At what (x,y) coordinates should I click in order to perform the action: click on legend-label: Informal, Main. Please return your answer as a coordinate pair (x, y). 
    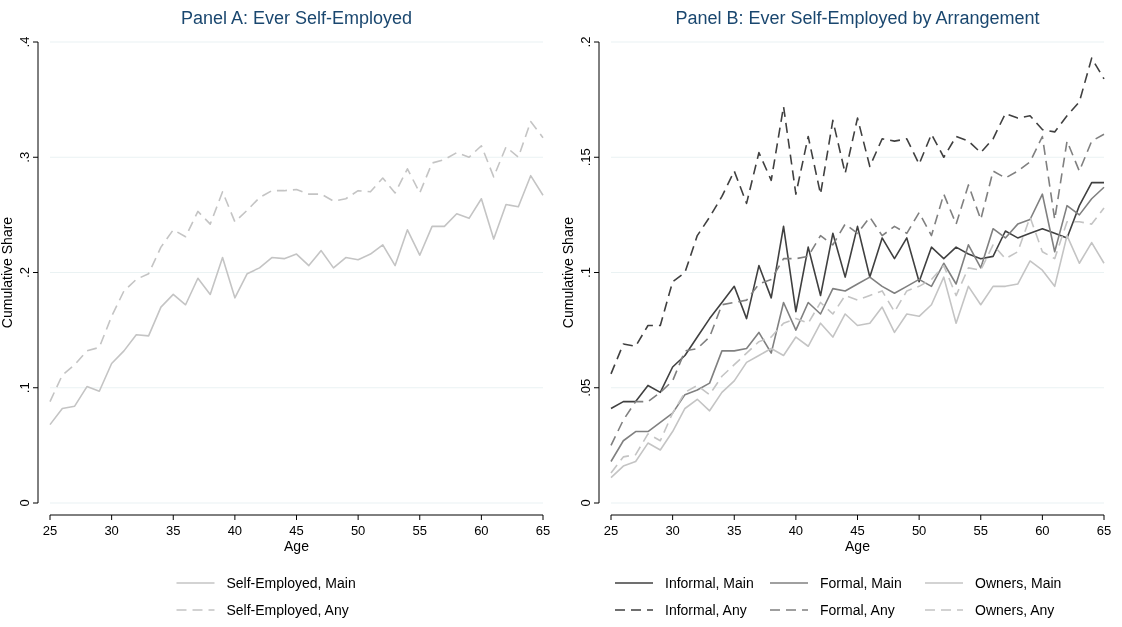
    Looking at the image, I should click on (709, 583).